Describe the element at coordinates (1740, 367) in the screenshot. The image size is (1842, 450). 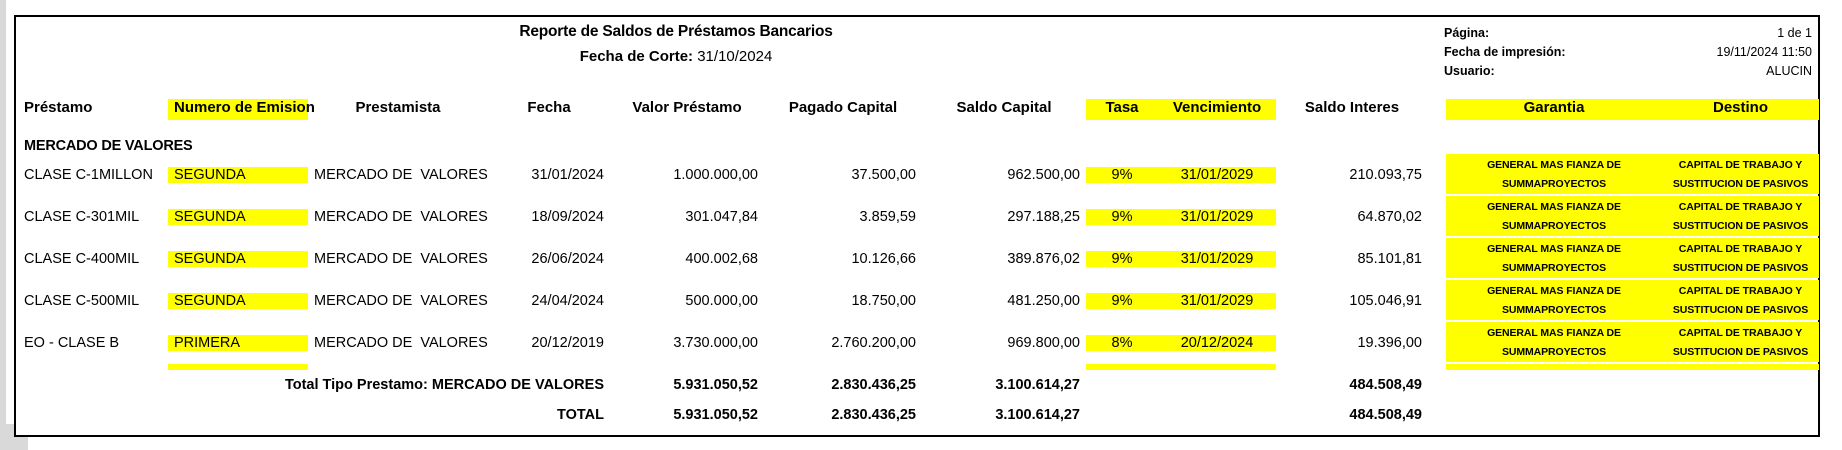
I see `destino-highlight` at that location.